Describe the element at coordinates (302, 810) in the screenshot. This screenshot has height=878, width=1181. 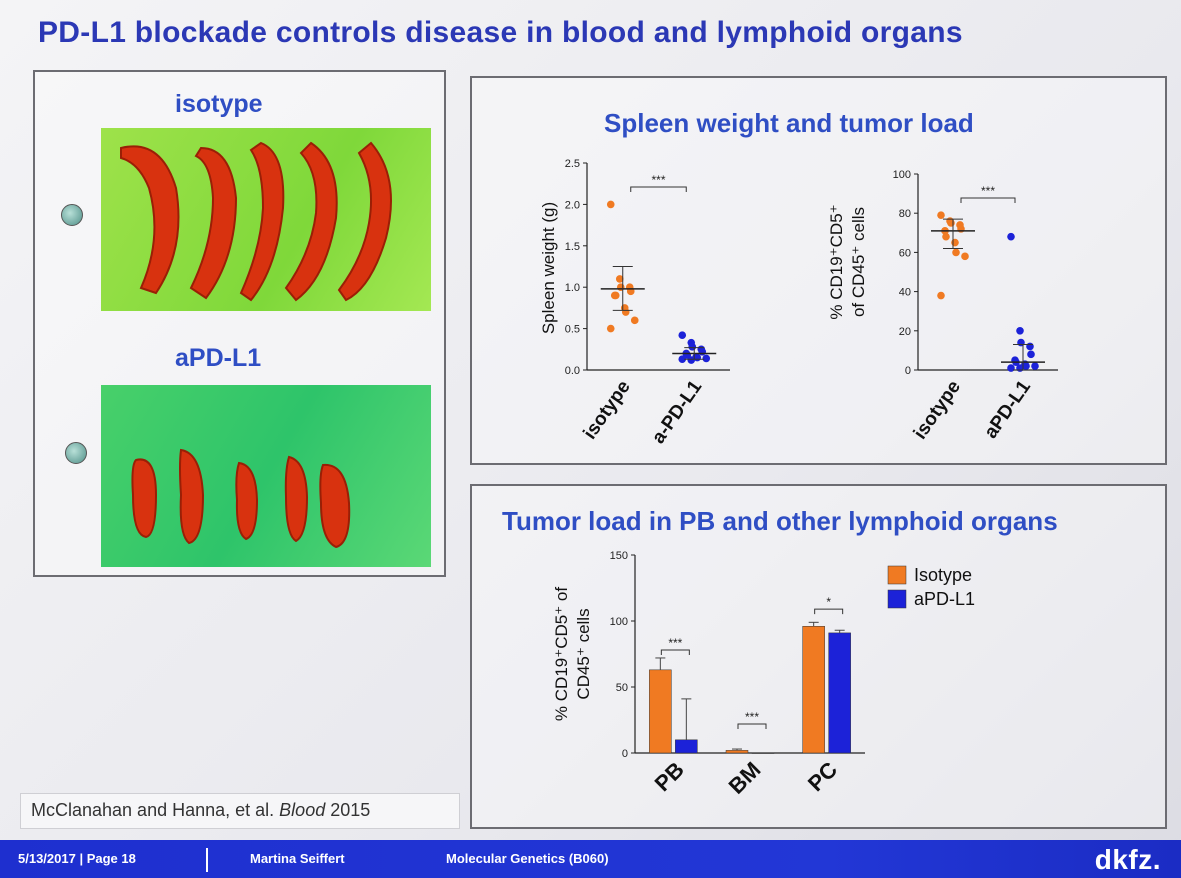
I see `citation-journal: Blood` at that location.